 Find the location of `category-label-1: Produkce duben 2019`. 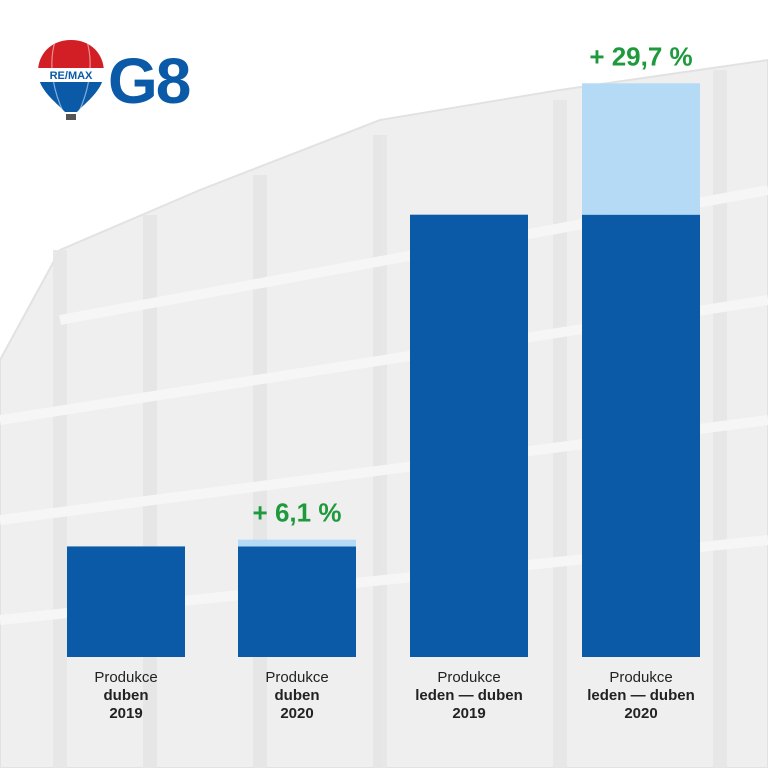

category-label-1: Produkce duben 2019 is located at coordinates (126, 696).